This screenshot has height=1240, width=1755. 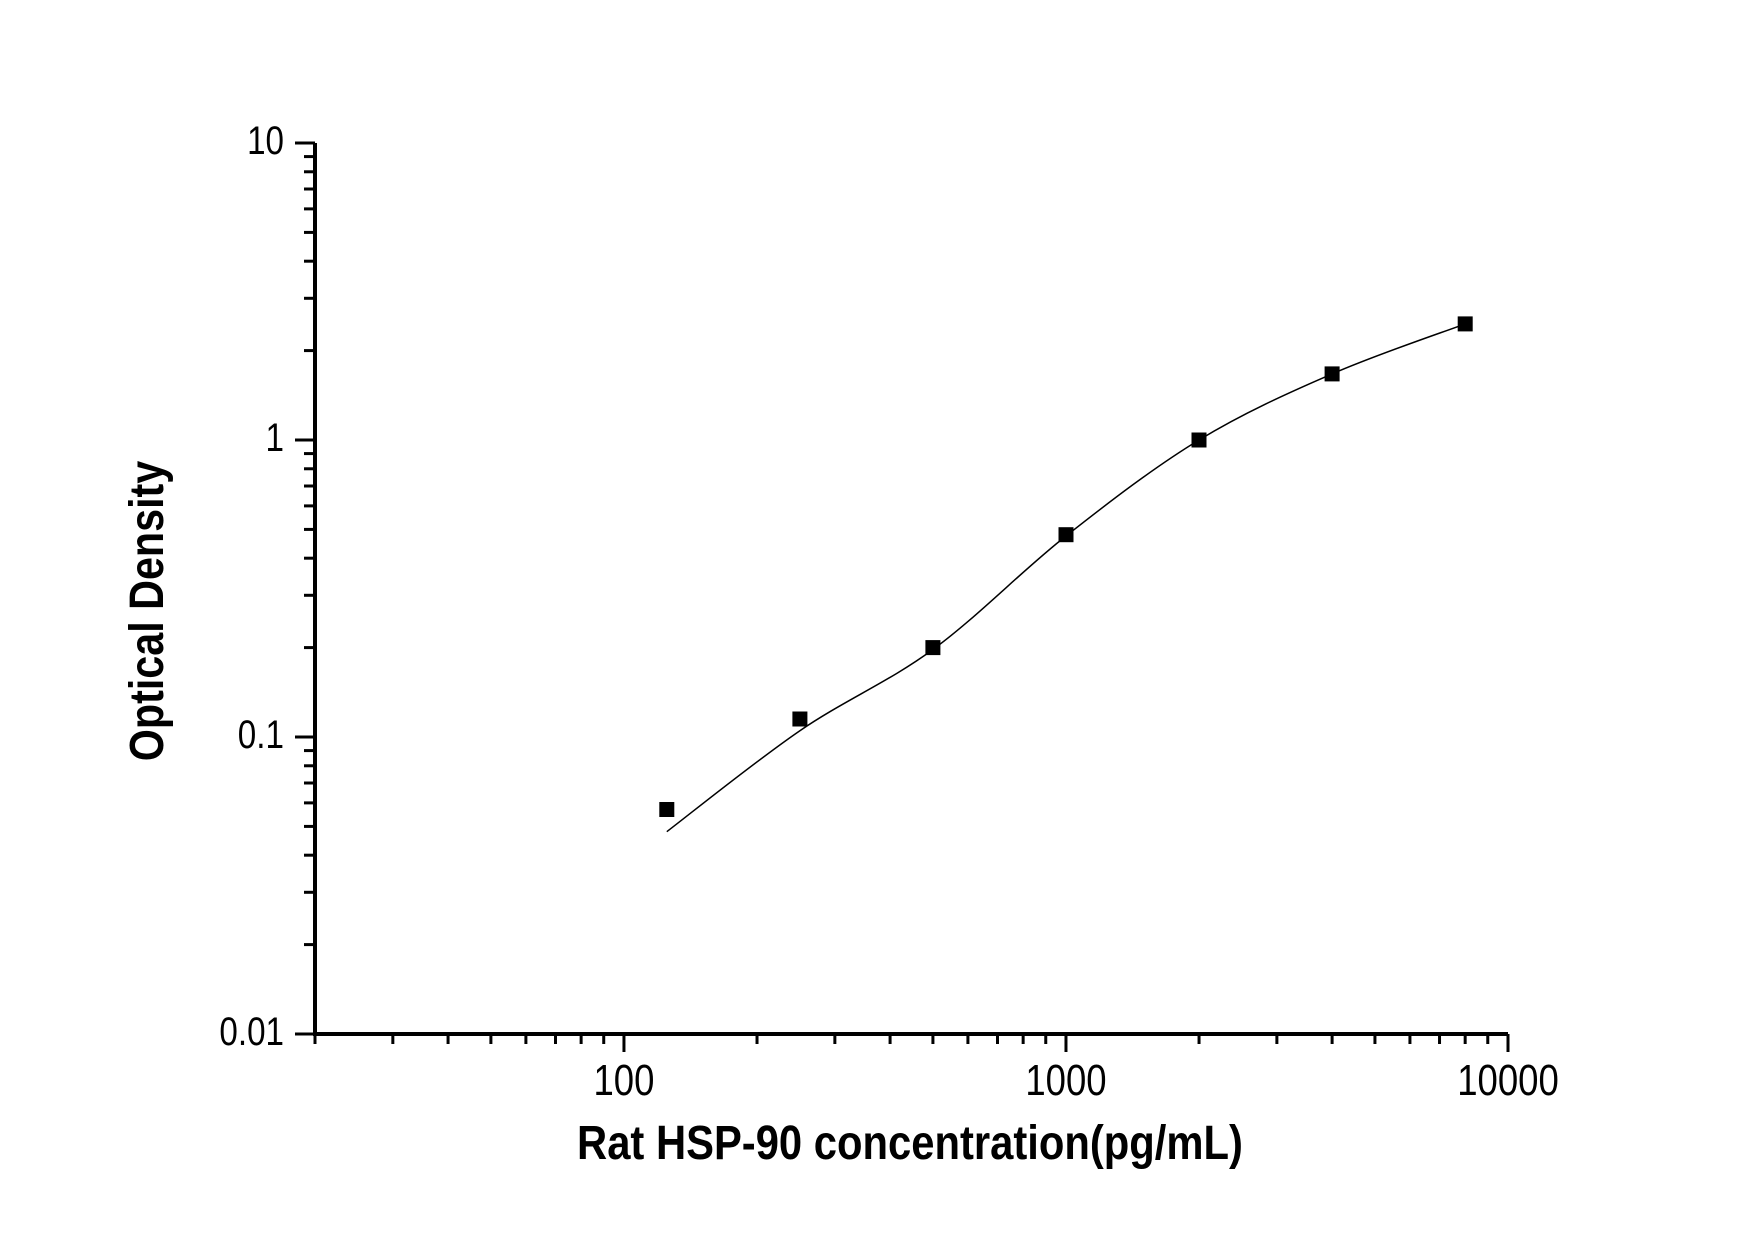 What do you see at coordinates (624, 1080) in the screenshot?
I see `x-tick-label: 100` at bounding box center [624, 1080].